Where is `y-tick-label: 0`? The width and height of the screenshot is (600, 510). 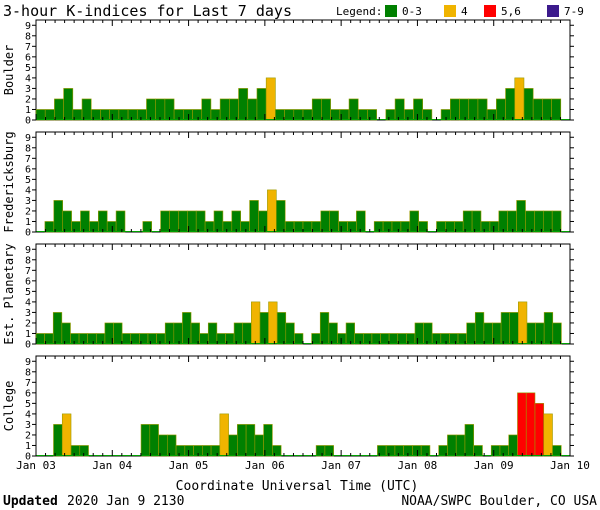
y-tick-label: 0 is located at coordinates (28, 233).